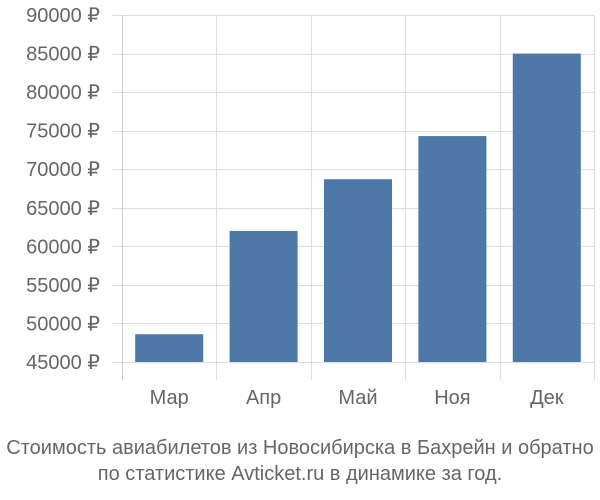 Image resolution: width=600 pixels, height=500 pixels. I want to click on x-tick-label: Апр, so click(263, 398).